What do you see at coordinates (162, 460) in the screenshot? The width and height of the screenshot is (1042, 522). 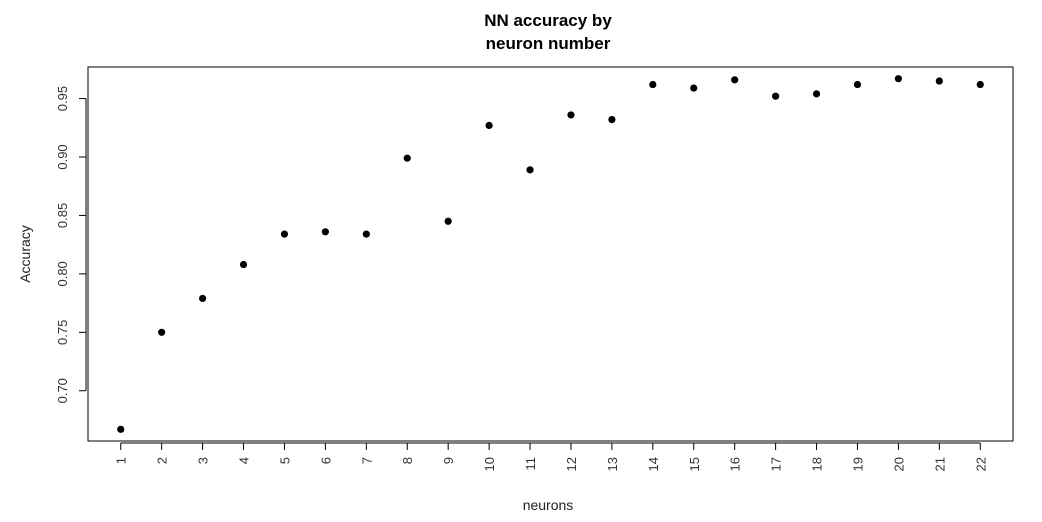 I see `x-tick-label: 2` at bounding box center [162, 460].